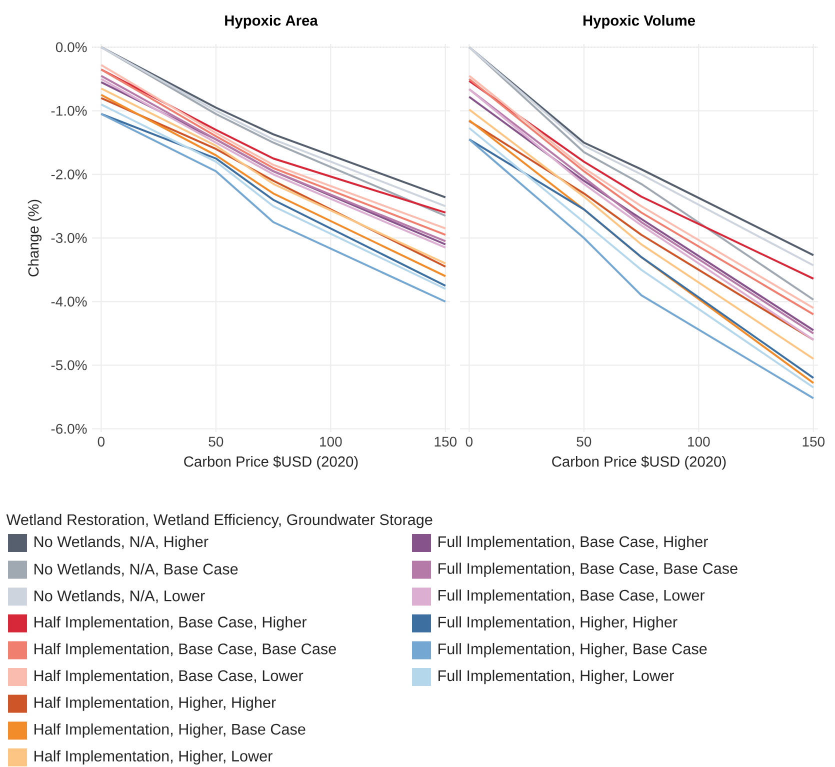 This screenshot has width=835, height=767. Describe the element at coordinates (69, 301) in the screenshot. I see `y-tick-label: -4.0%` at that location.